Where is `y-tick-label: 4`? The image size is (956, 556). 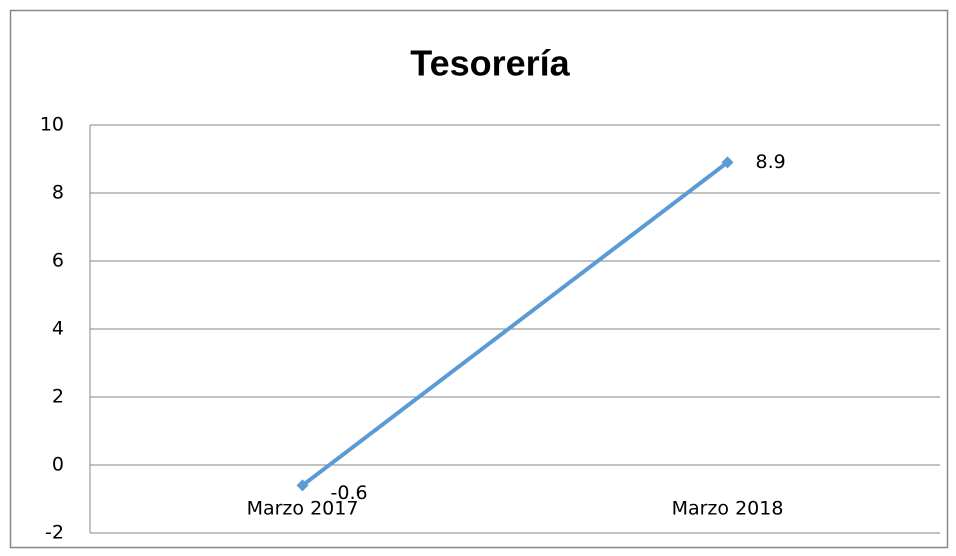 y-tick-label: 4 is located at coordinates (58, 329).